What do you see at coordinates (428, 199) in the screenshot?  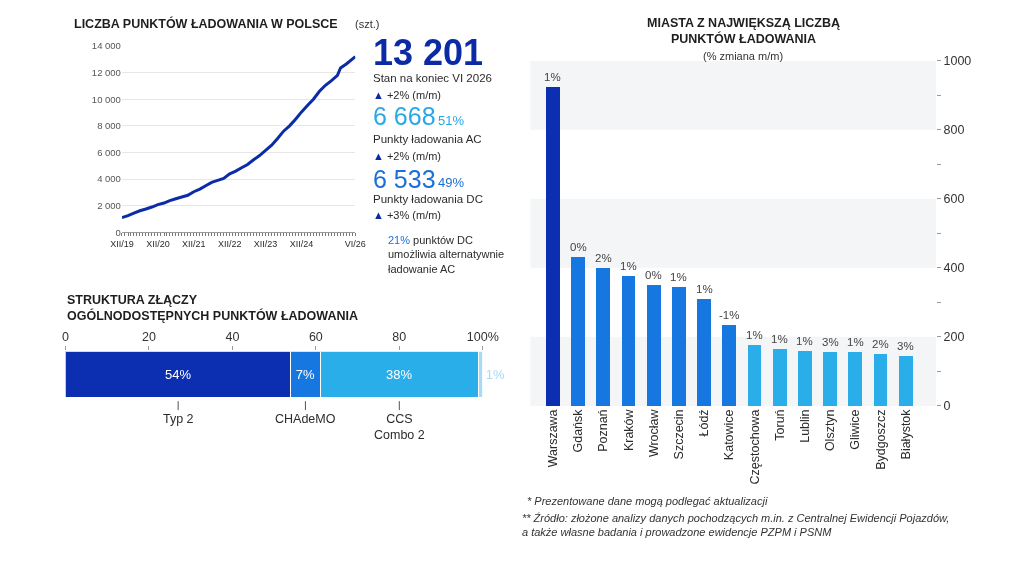 I see `text: Punkty ładowania DC` at bounding box center [428, 199].